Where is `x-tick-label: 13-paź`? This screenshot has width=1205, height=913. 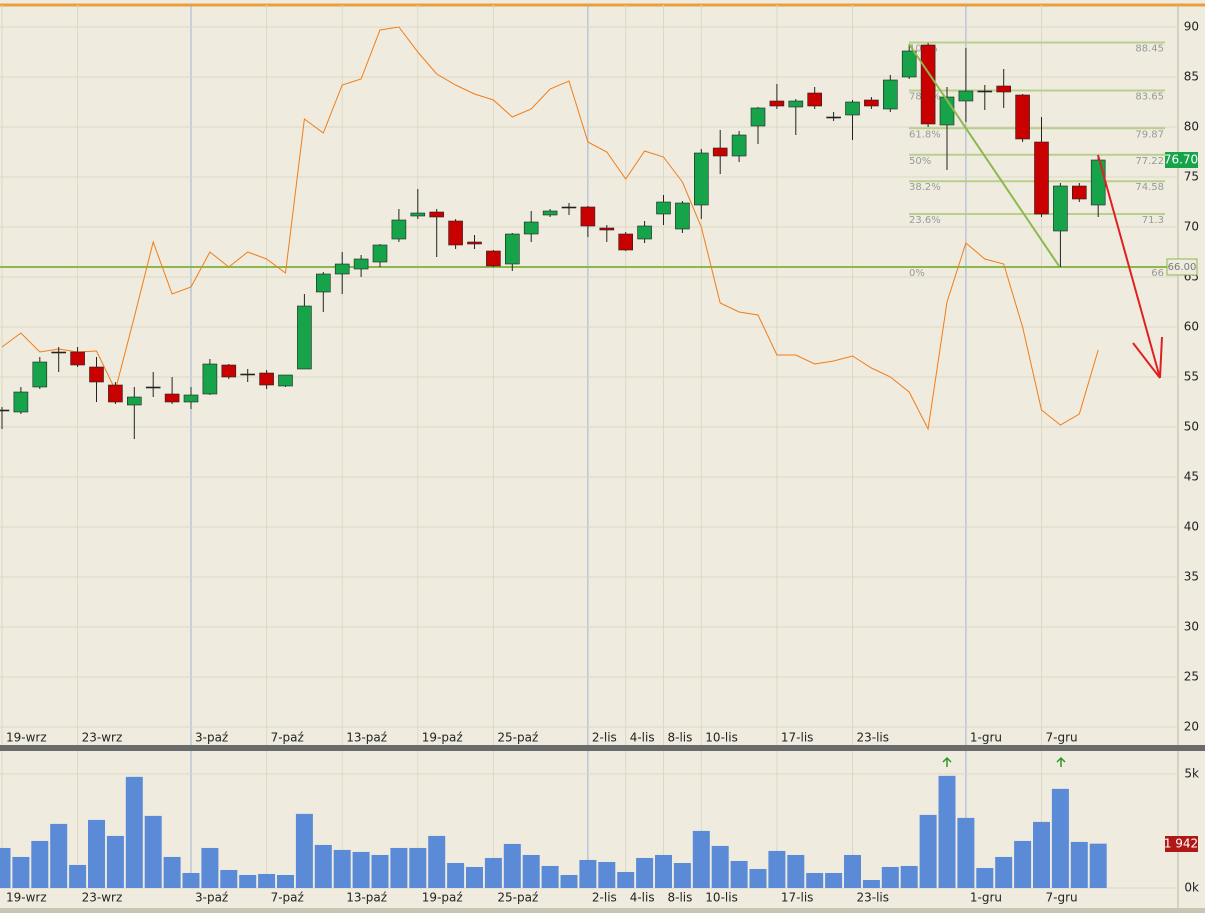 x-tick-label: 13-paź is located at coordinates (366, 738).